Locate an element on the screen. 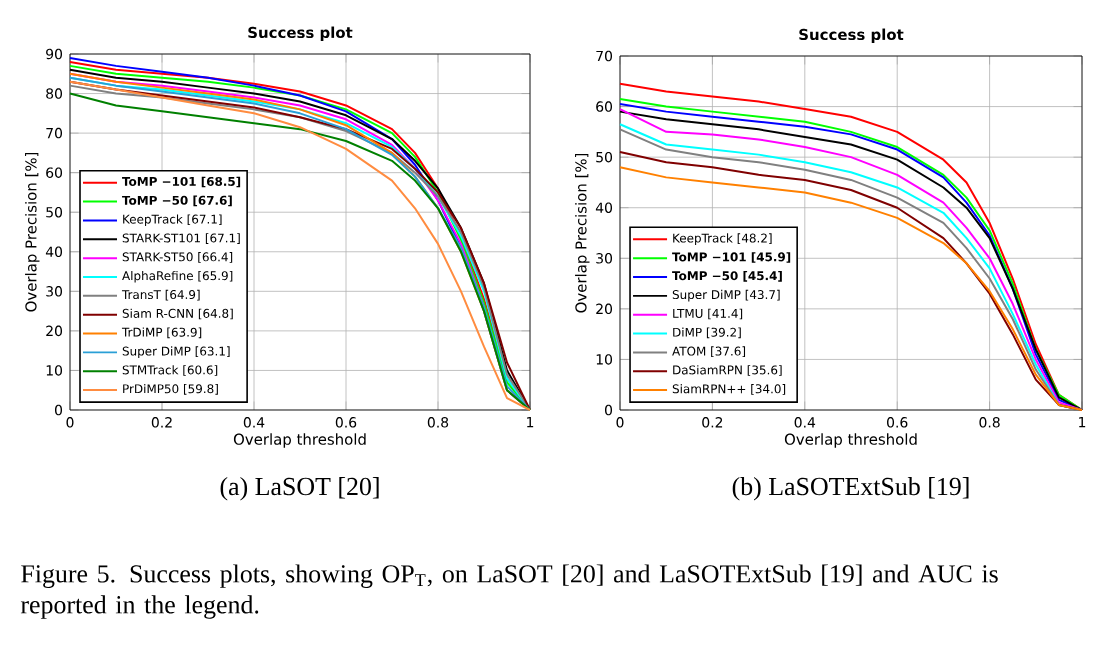 This screenshot has height=662, width=1108. text: (b) LaSOTExtSub [19] is located at coordinates (850, 489).